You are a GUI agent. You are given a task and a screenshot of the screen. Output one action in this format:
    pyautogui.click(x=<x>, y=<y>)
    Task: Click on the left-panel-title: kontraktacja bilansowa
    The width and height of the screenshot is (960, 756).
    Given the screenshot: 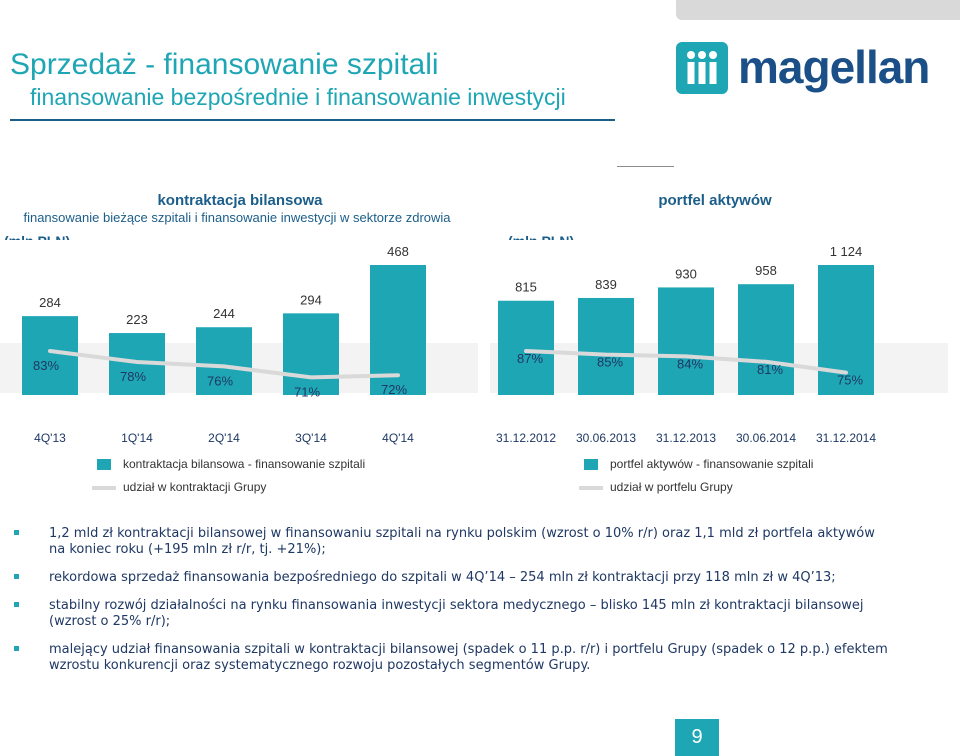 What is the action you would take?
    pyautogui.click(x=240, y=200)
    